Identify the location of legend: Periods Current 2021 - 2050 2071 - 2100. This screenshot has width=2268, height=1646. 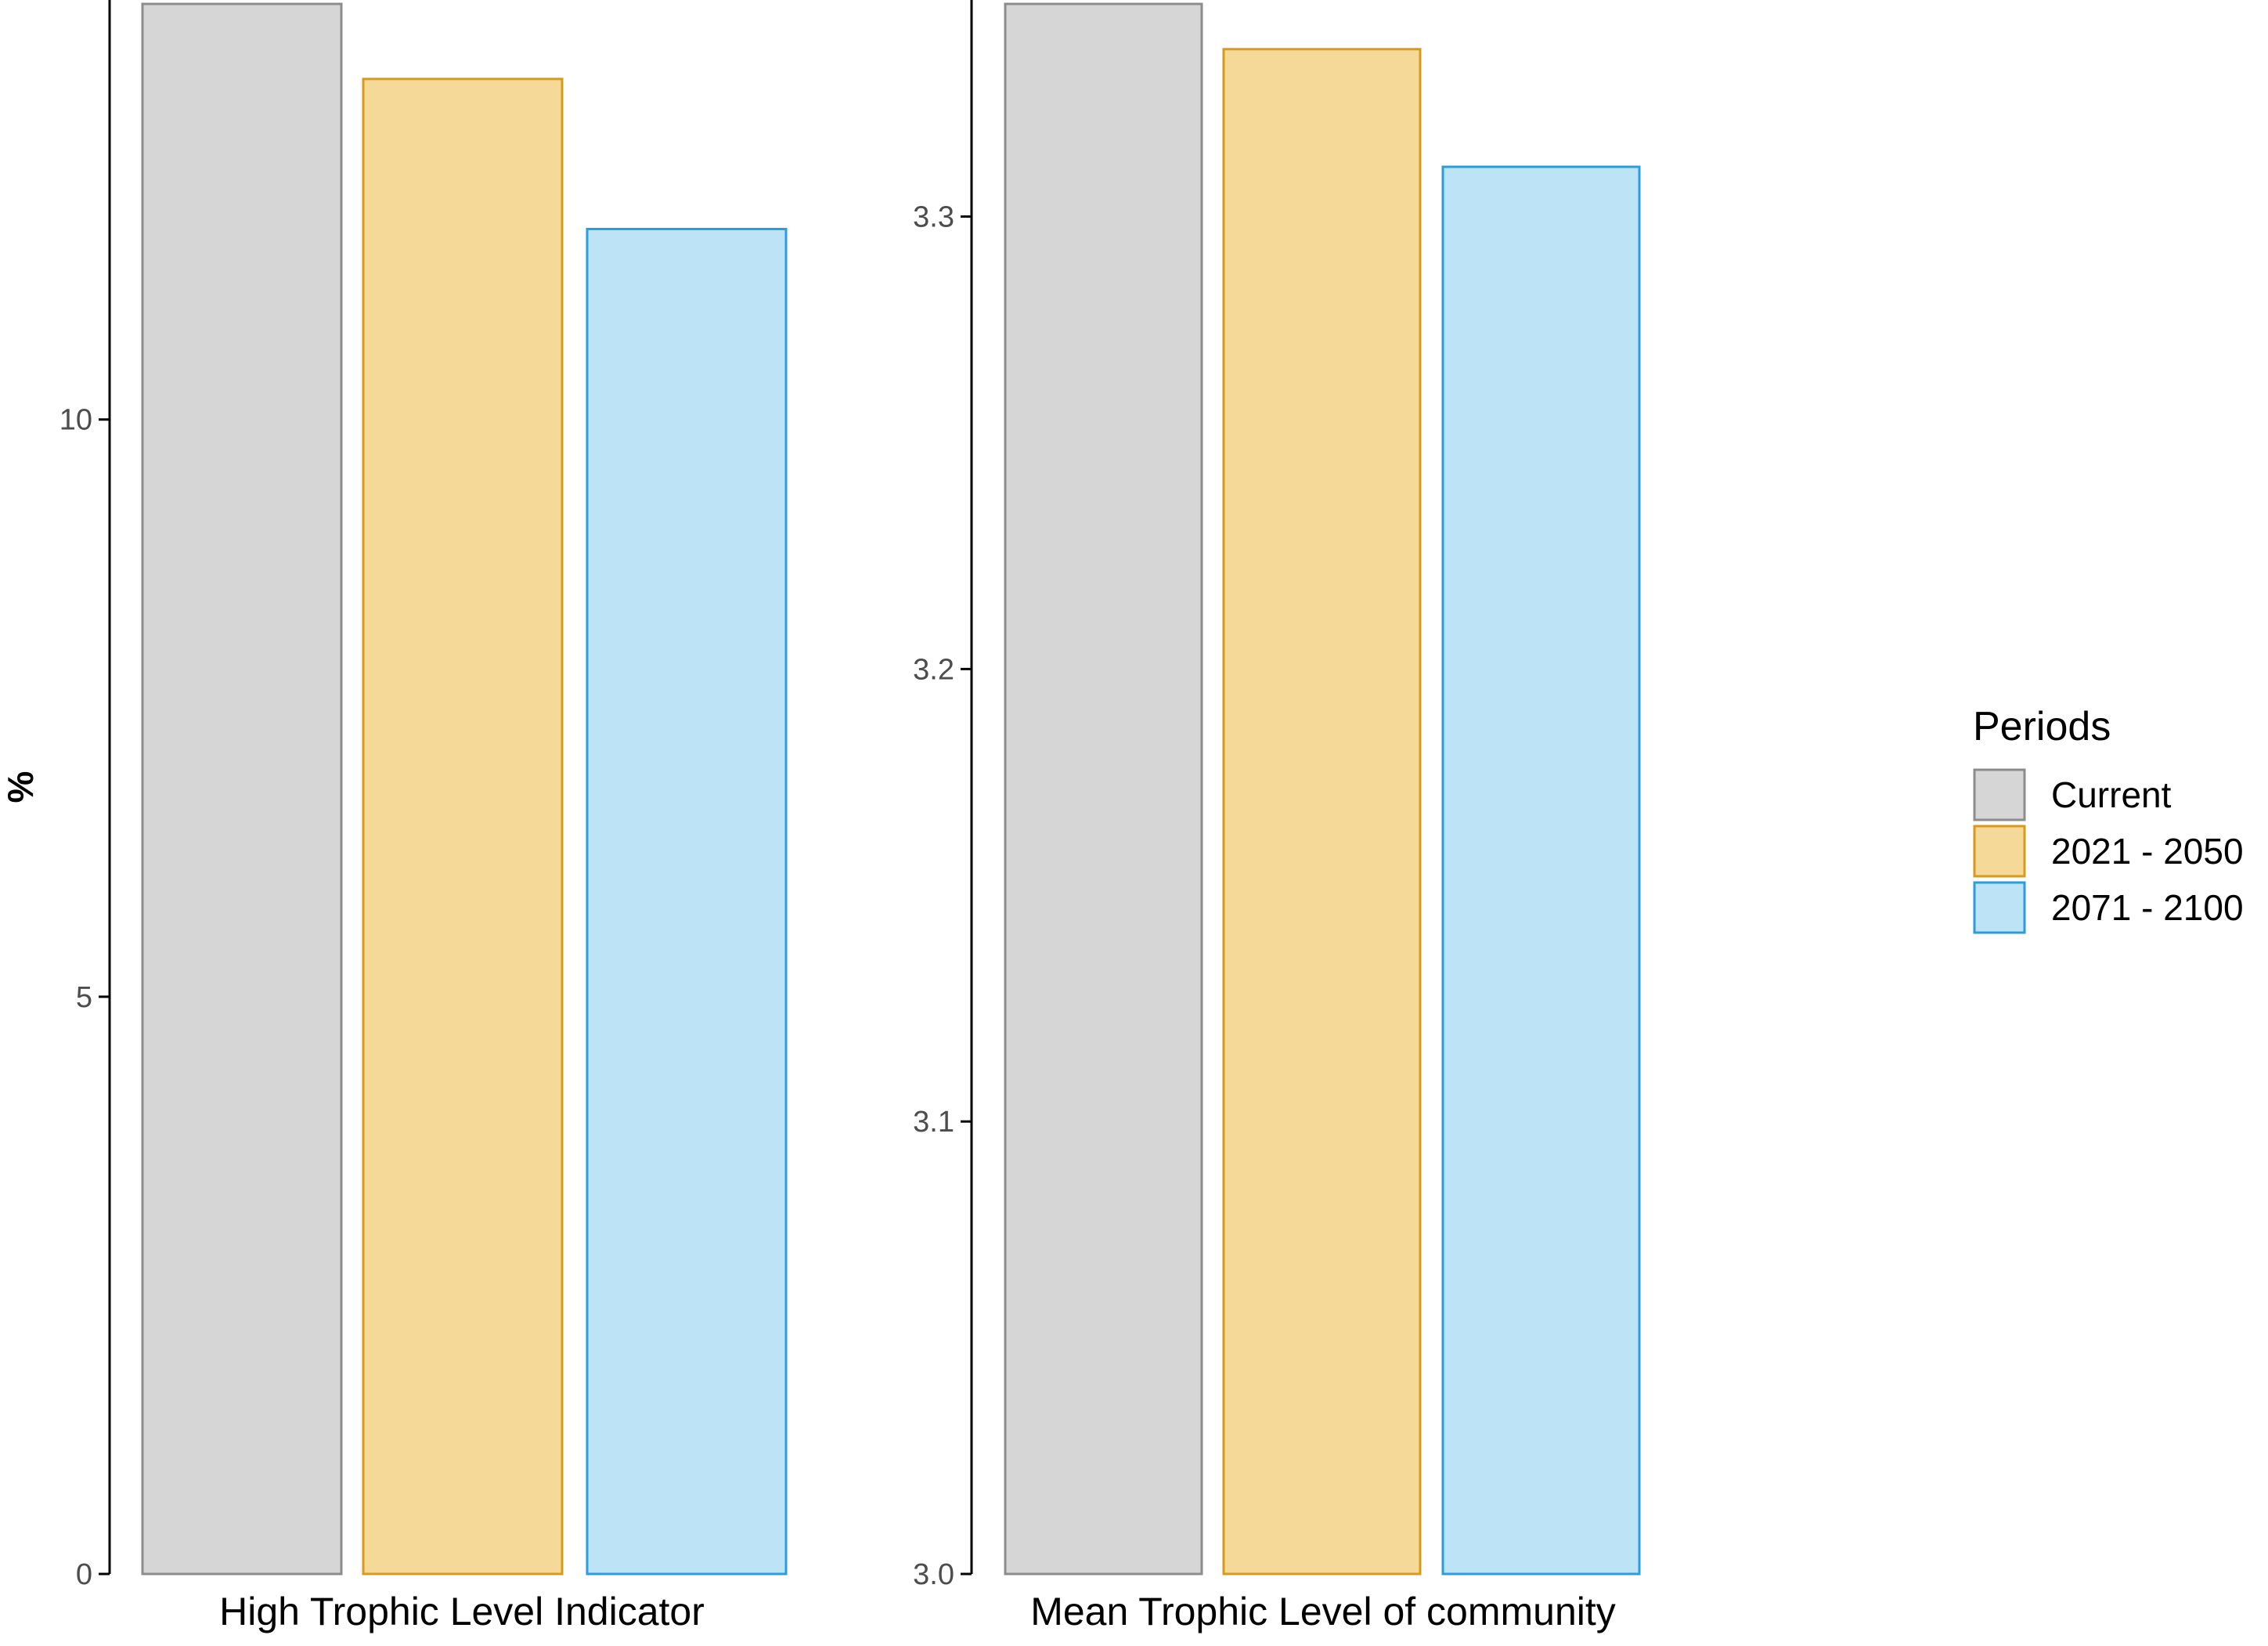
(2108, 819).